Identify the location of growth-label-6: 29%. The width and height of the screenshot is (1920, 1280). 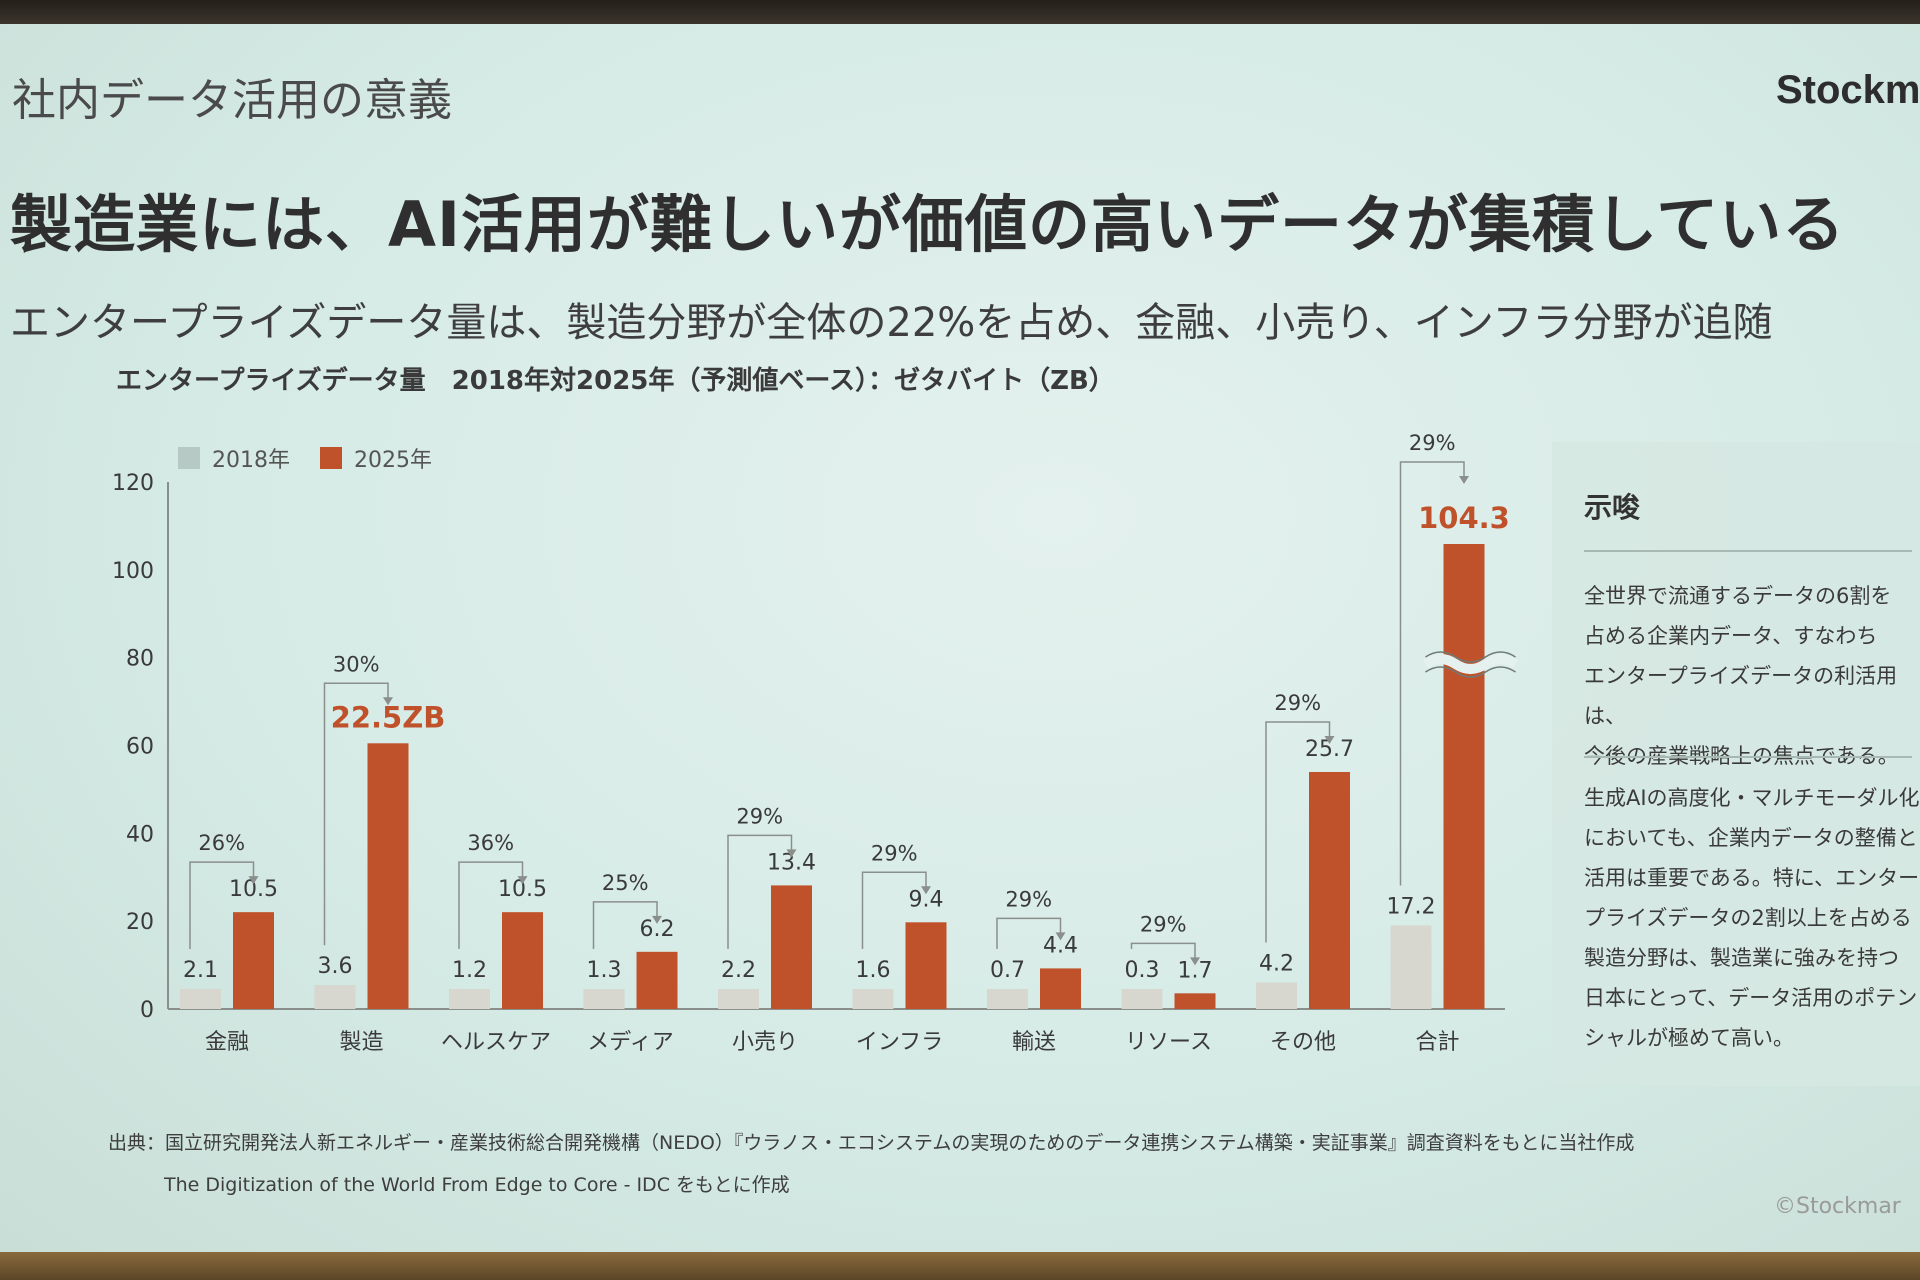
(1028, 899).